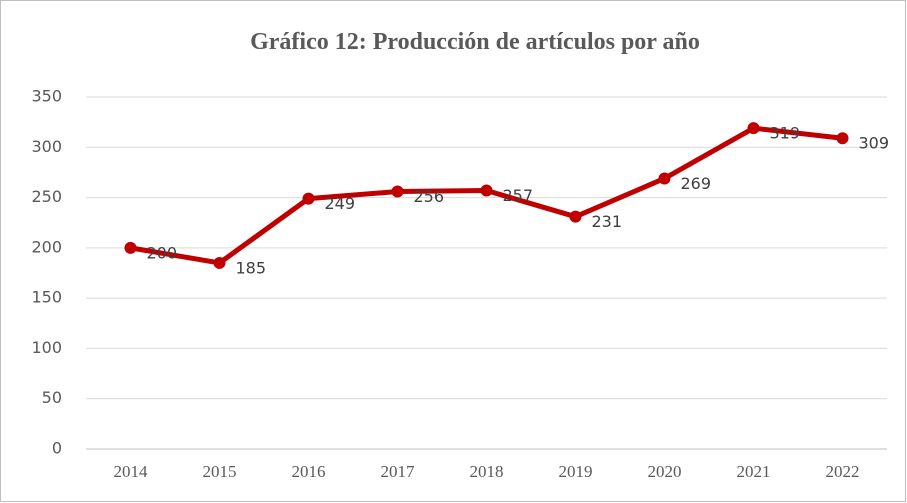 This screenshot has height=503, width=907. I want to click on x-tick-label: 2016, so click(309, 471).